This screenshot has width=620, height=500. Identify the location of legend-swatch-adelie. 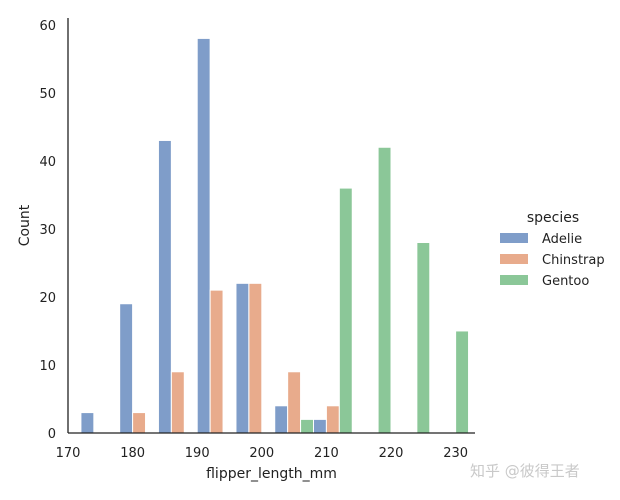
(514, 238).